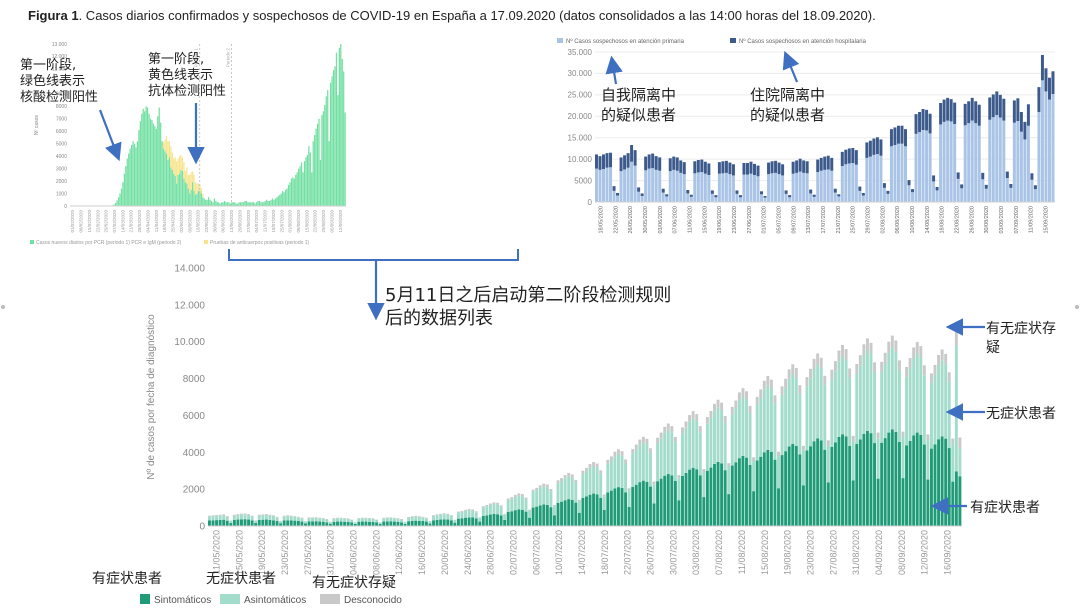 The width and height of the screenshot is (1080, 614). Describe the element at coordinates (61, 132) in the screenshot. I see `y-tick-label: 6000` at that location.